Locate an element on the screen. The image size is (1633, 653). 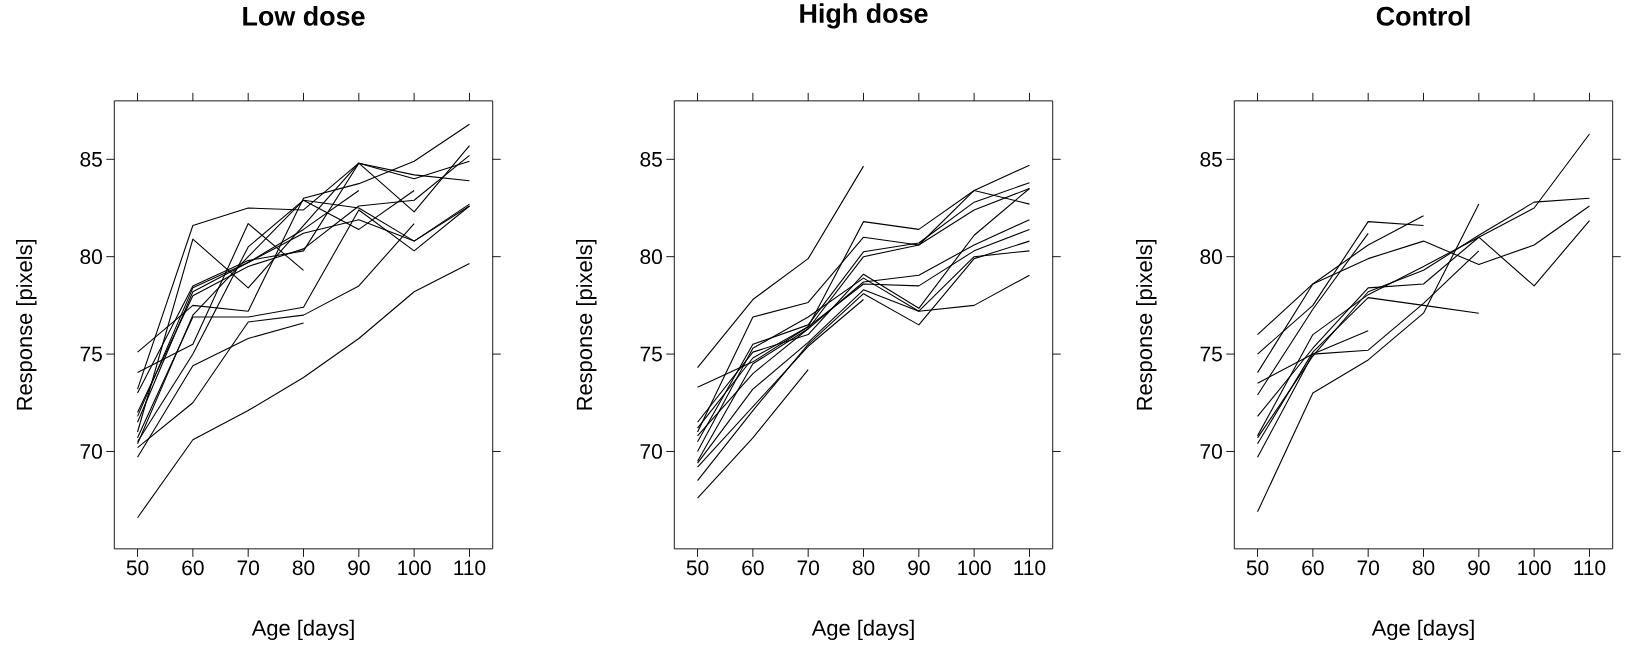
chart-title: High dose is located at coordinates (864, 16).